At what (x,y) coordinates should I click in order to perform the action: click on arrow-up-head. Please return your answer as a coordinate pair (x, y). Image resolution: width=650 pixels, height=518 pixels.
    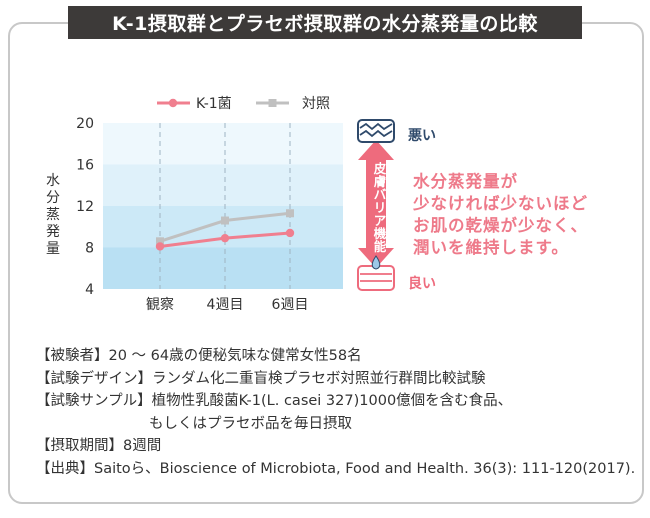
    Looking at the image, I should click on (376, 150).